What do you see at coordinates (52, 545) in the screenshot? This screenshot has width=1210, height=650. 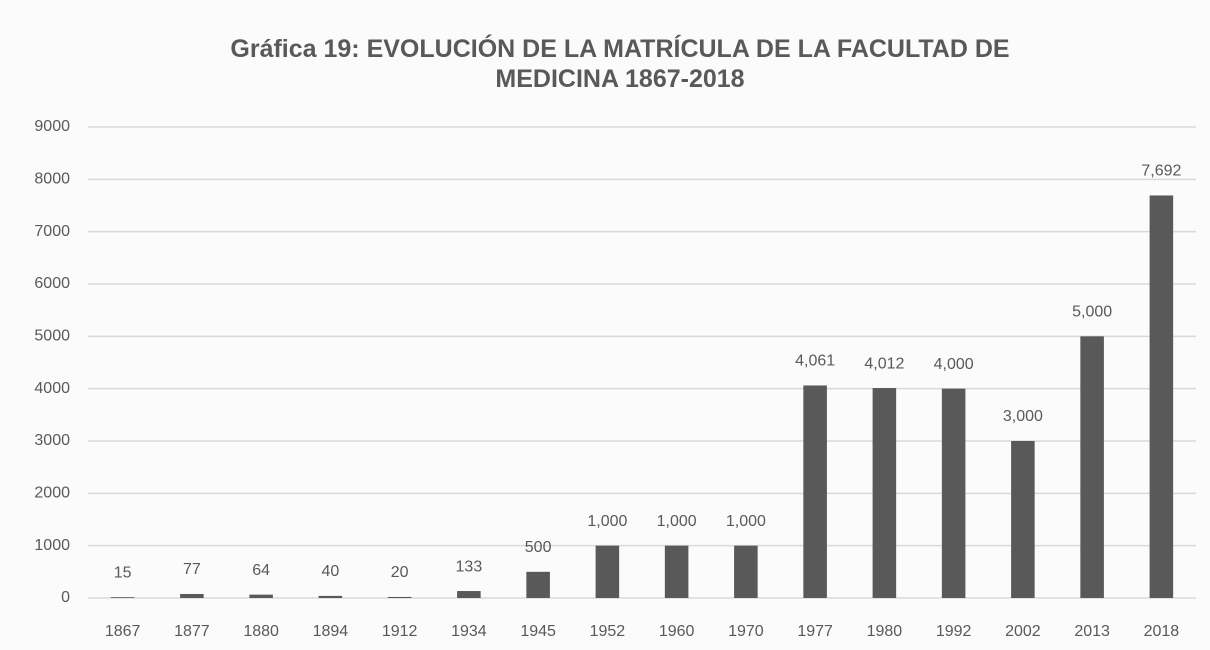 I see `y-tick-label: 1000` at bounding box center [52, 545].